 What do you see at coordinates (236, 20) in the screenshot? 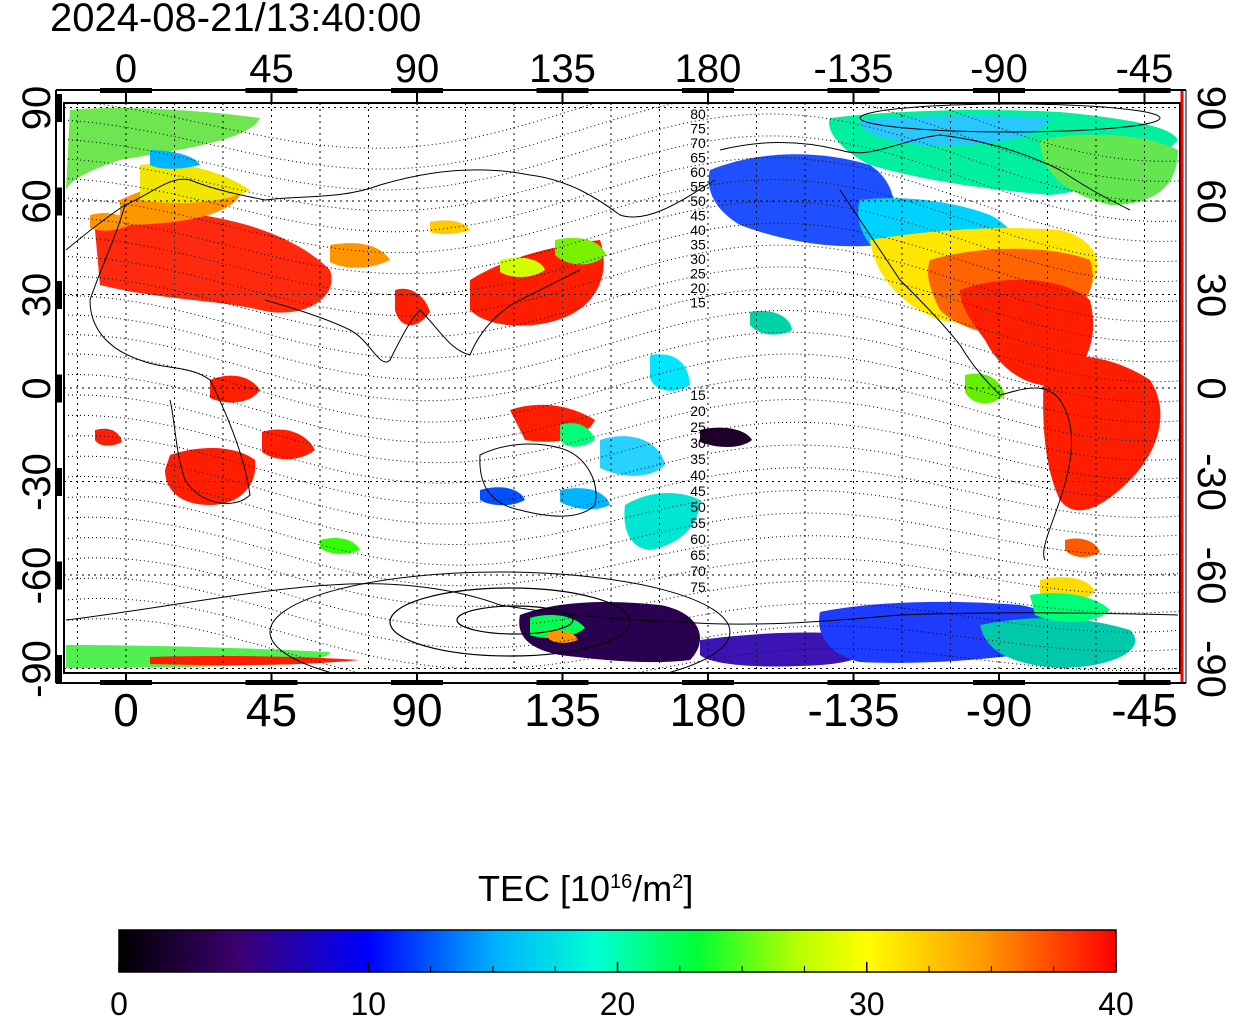
I see `timestamp-title: 2024-08-21/13:40:00` at bounding box center [236, 20].